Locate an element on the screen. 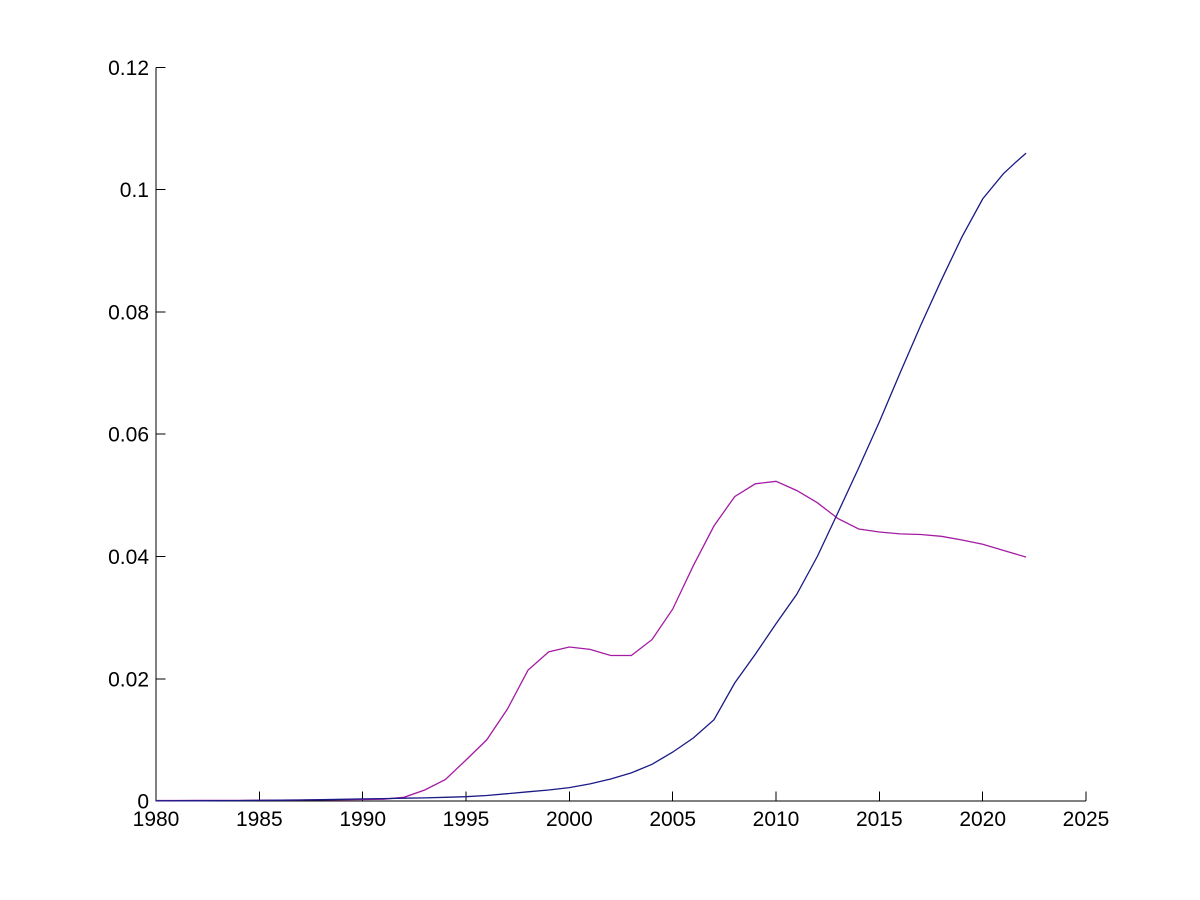 This screenshot has width=1200, height=900. svg-text: 0.02 is located at coordinates (128, 679).